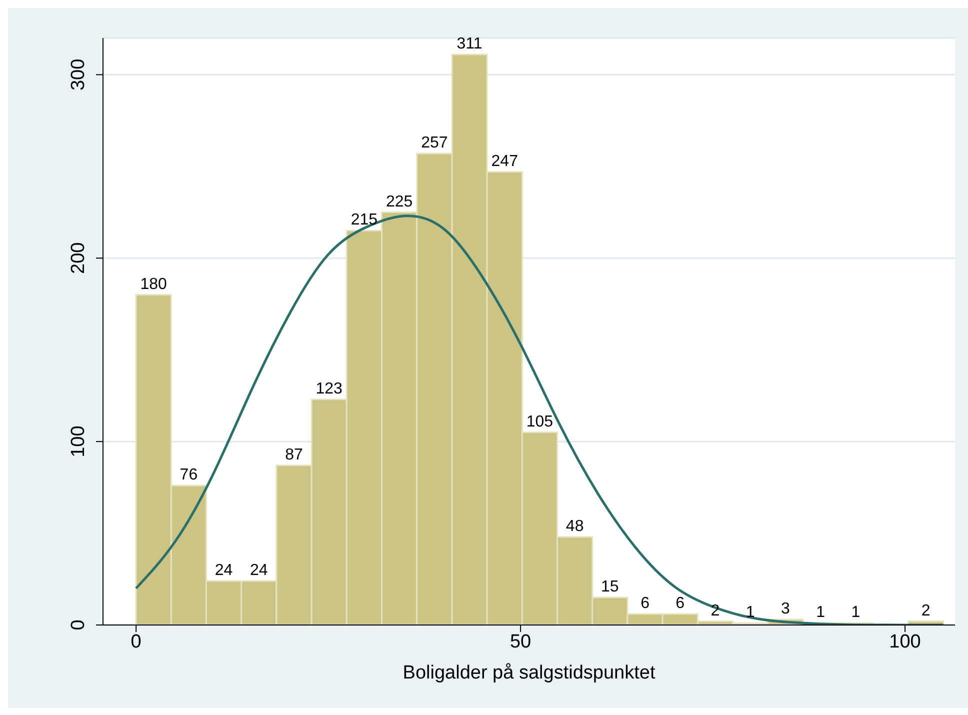 The width and height of the screenshot is (968, 715). Describe the element at coordinates (529, 673) in the screenshot. I see `x-axis-title: Boligalder på salgstidspunktet` at that location.